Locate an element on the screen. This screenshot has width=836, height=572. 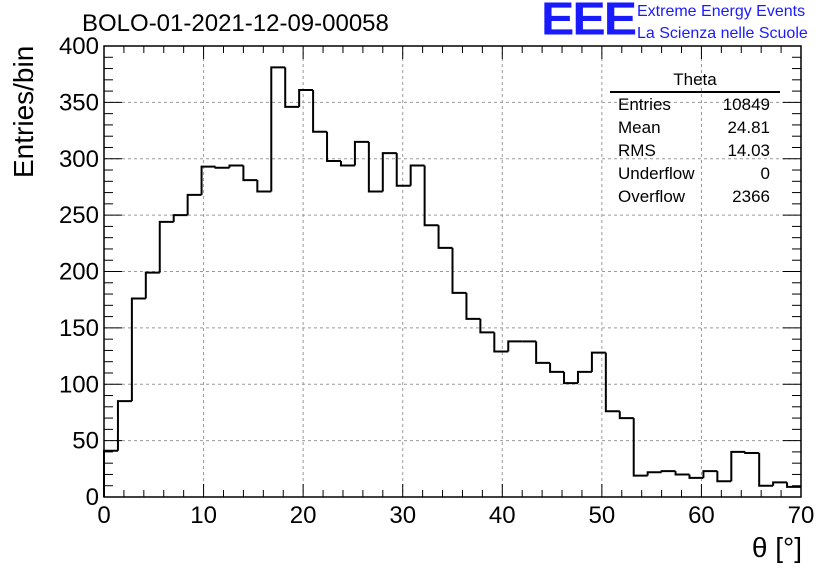
x-tick-label: 30 is located at coordinates (402, 515).